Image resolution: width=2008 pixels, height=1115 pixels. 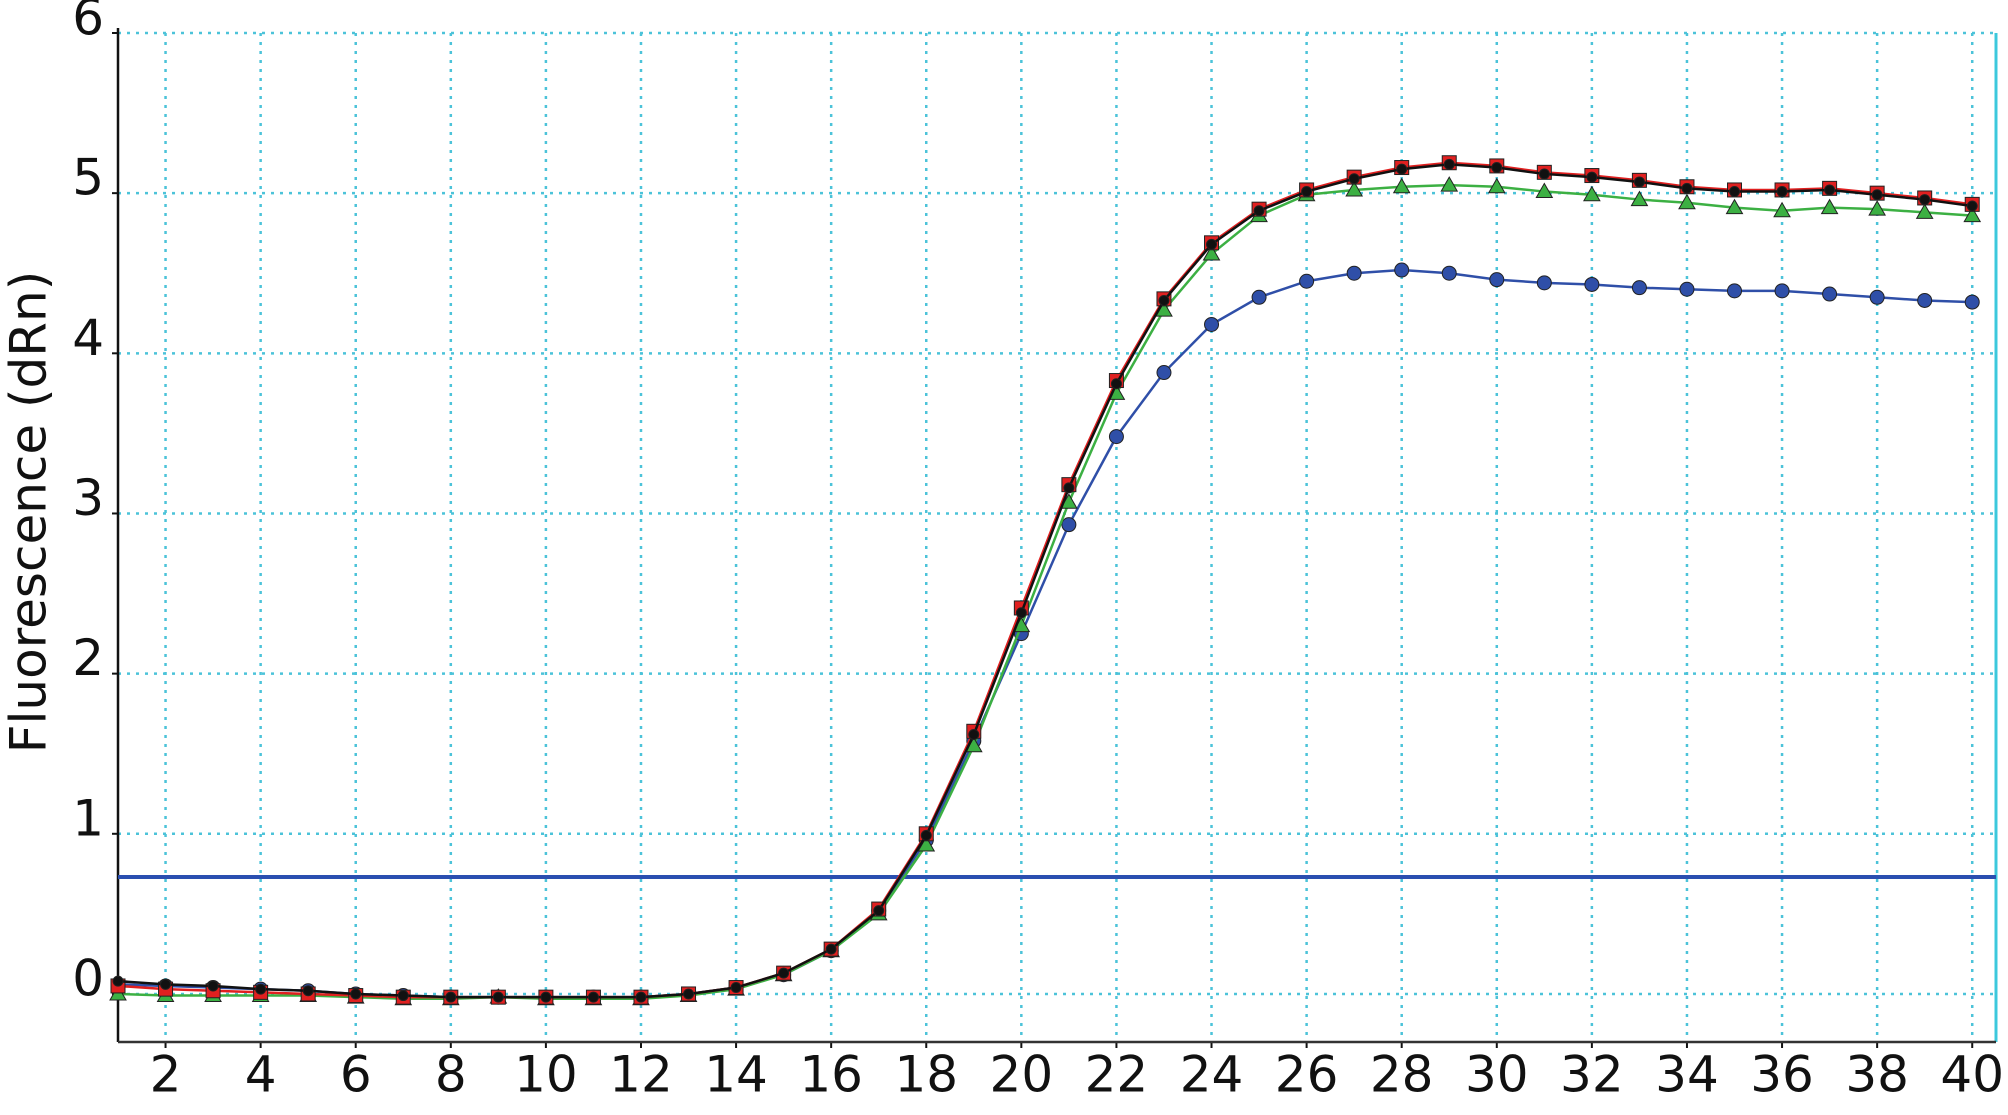 I want to click on x-tick-label: 12, so click(x=641, y=1075).